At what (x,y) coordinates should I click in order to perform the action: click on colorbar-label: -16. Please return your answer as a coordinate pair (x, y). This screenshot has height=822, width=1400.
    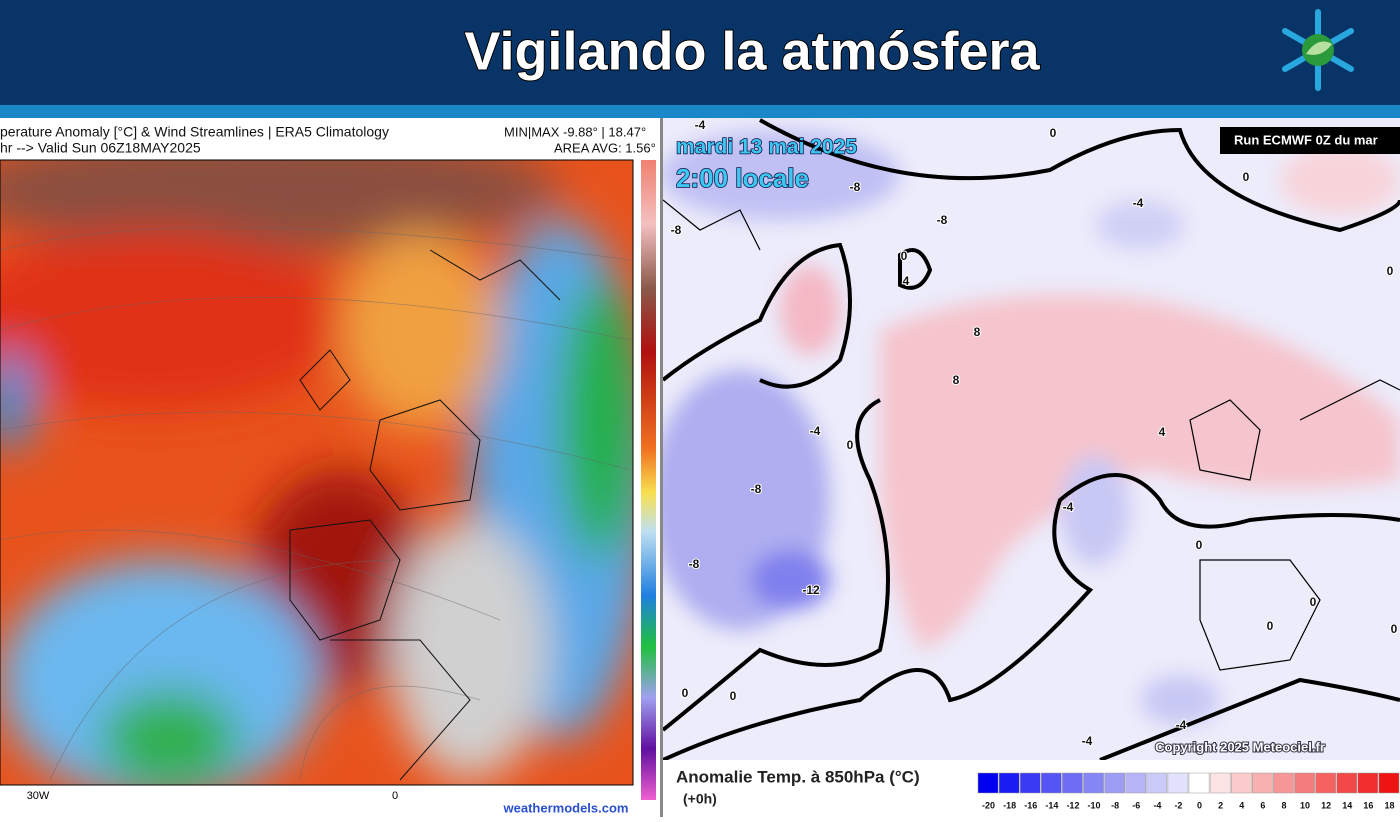
    Looking at the image, I should click on (1030, 805).